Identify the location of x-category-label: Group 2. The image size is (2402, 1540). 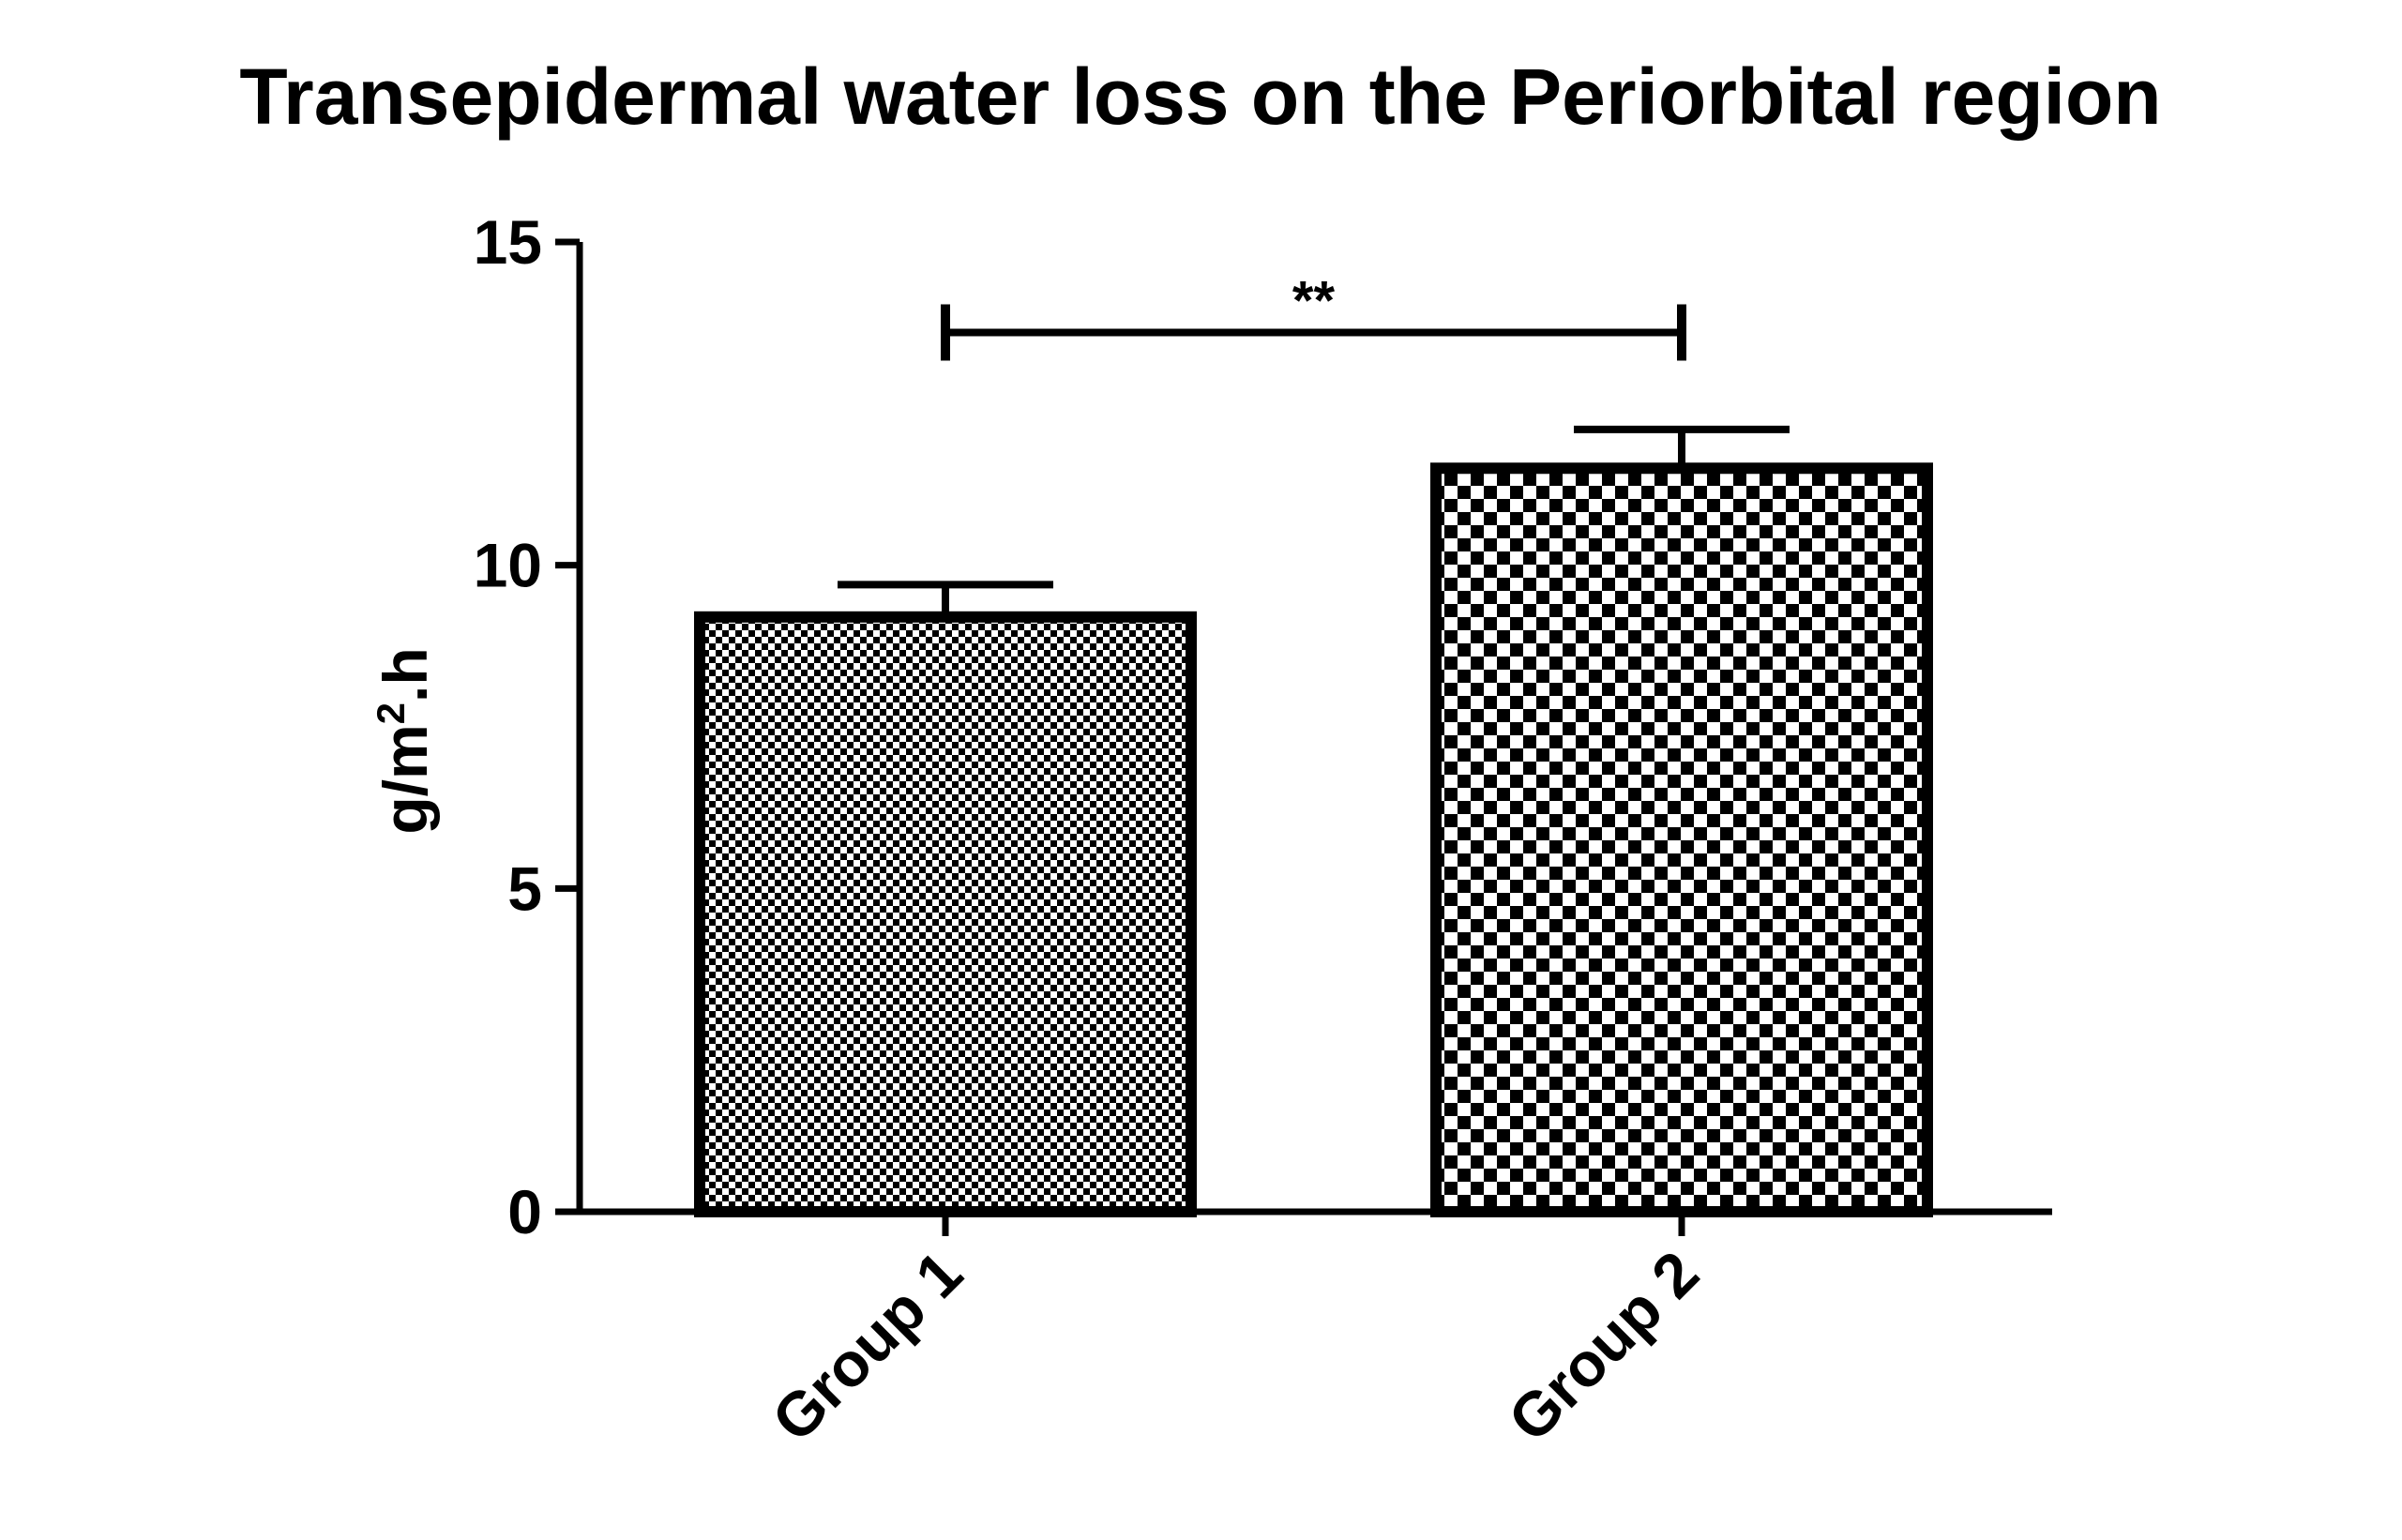
(1603, 1346).